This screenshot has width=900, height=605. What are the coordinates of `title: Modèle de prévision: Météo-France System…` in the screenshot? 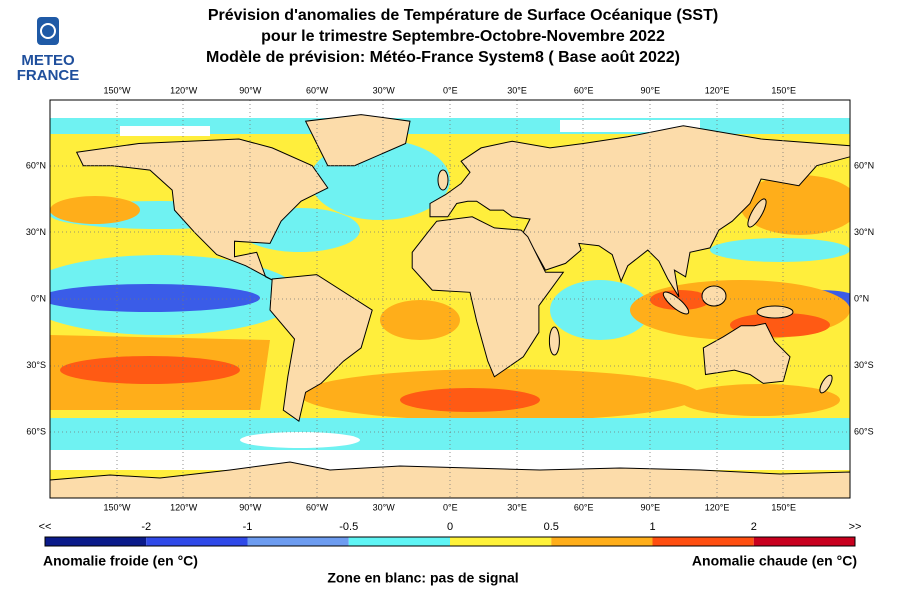 It's located at (443, 57).